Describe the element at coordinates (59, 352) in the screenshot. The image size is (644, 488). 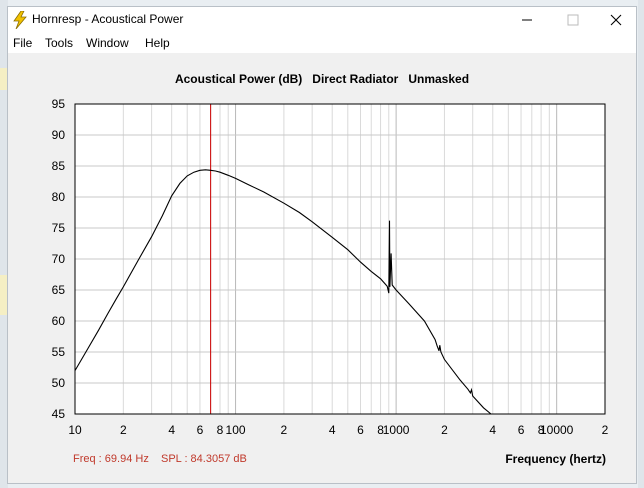
I see `y-tick-label: 55` at that location.